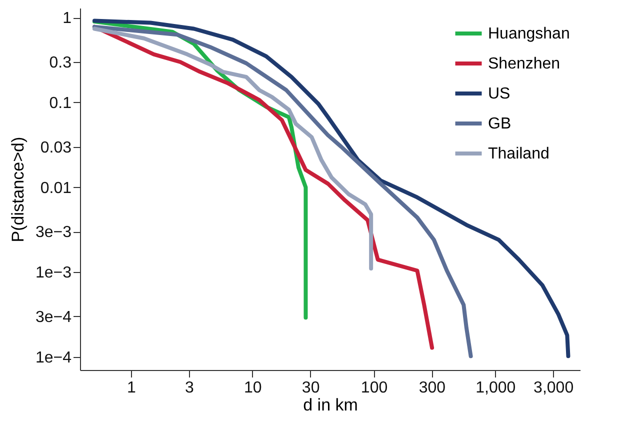 This screenshot has height=430, width=627. What do you see at coordinates (432, 388) in the screenshot?
I see `x-tick-label: 300` at bounding box center [432, 388].